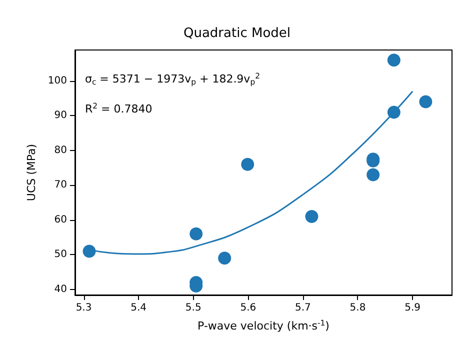 The image size is (474, 349). Describe the element at coordinates (60, 185) in the screenshot. I see `y-tick-label: 70` at that location.